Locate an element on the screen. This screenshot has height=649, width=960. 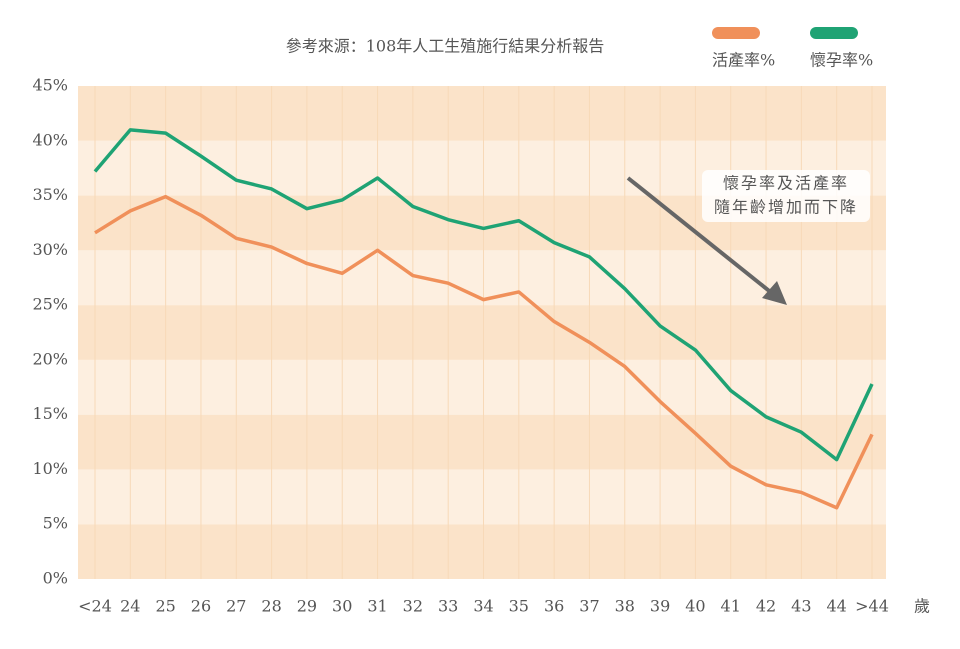
y-tick-label: 35% is located at coordinates (50, 194).